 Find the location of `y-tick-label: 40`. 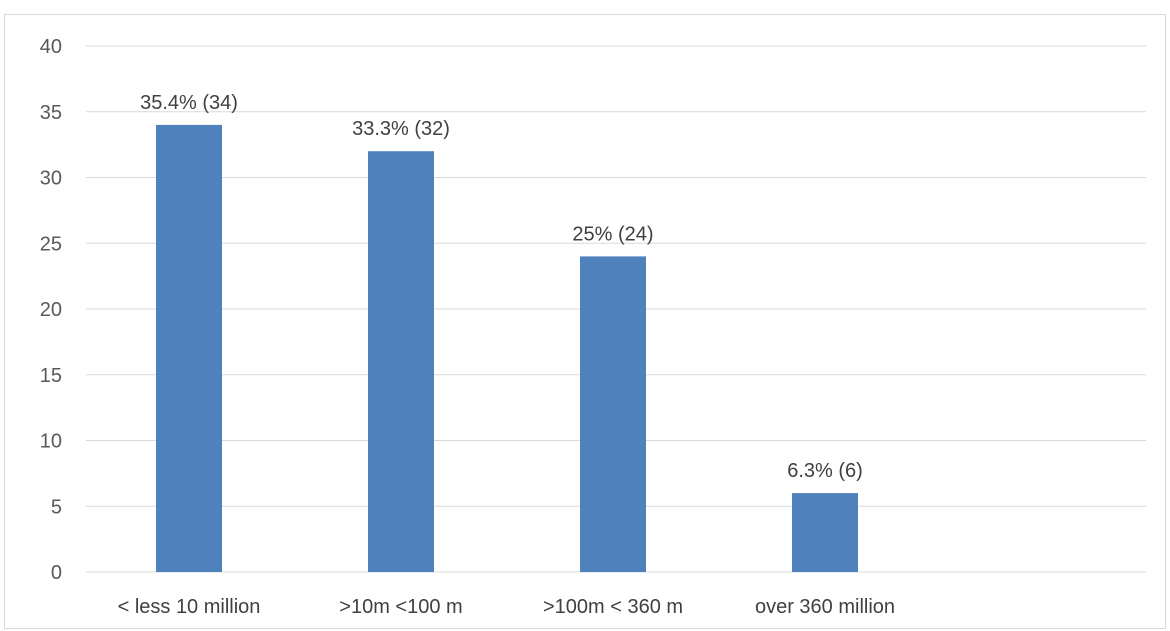

y-tick-label: 40 is located at coordinates (51, 47).